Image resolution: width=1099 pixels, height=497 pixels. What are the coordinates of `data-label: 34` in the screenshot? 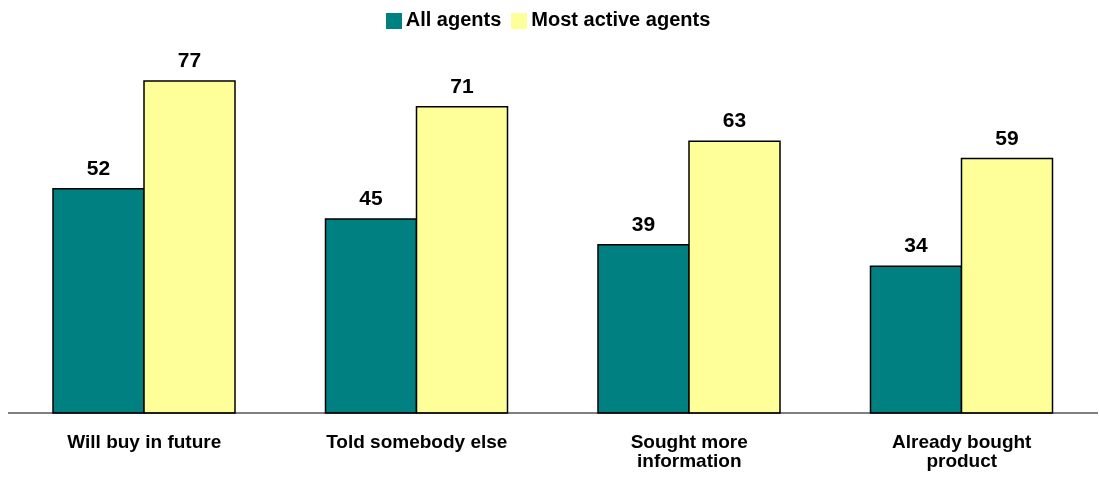 It's located at (916, 245).